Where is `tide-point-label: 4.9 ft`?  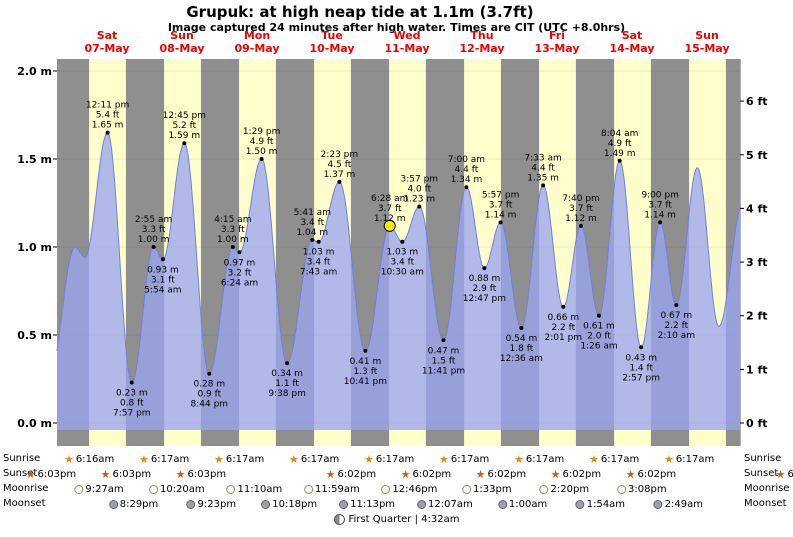 tide-point-label: 4.9 ft is located at coordinates (620, 144).